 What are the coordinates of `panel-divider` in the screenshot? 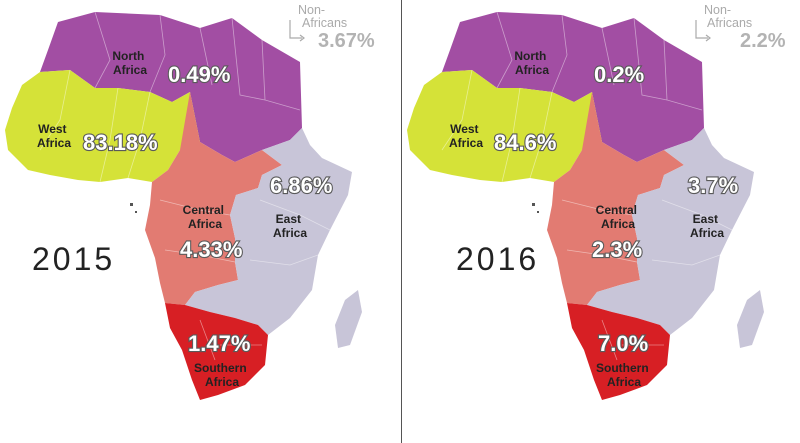 It's located at (401, 221).